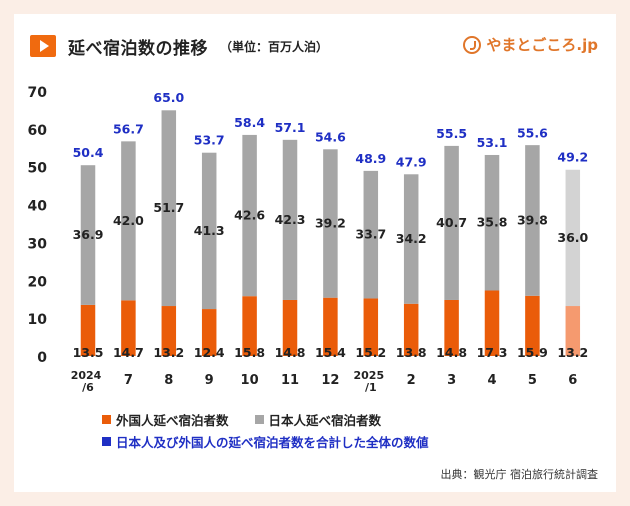 This screenshot has width=630, height=506. Describe the element at coordinates (168, 97) in the screenshot. I see `label-total-value: 65.0` at that location.